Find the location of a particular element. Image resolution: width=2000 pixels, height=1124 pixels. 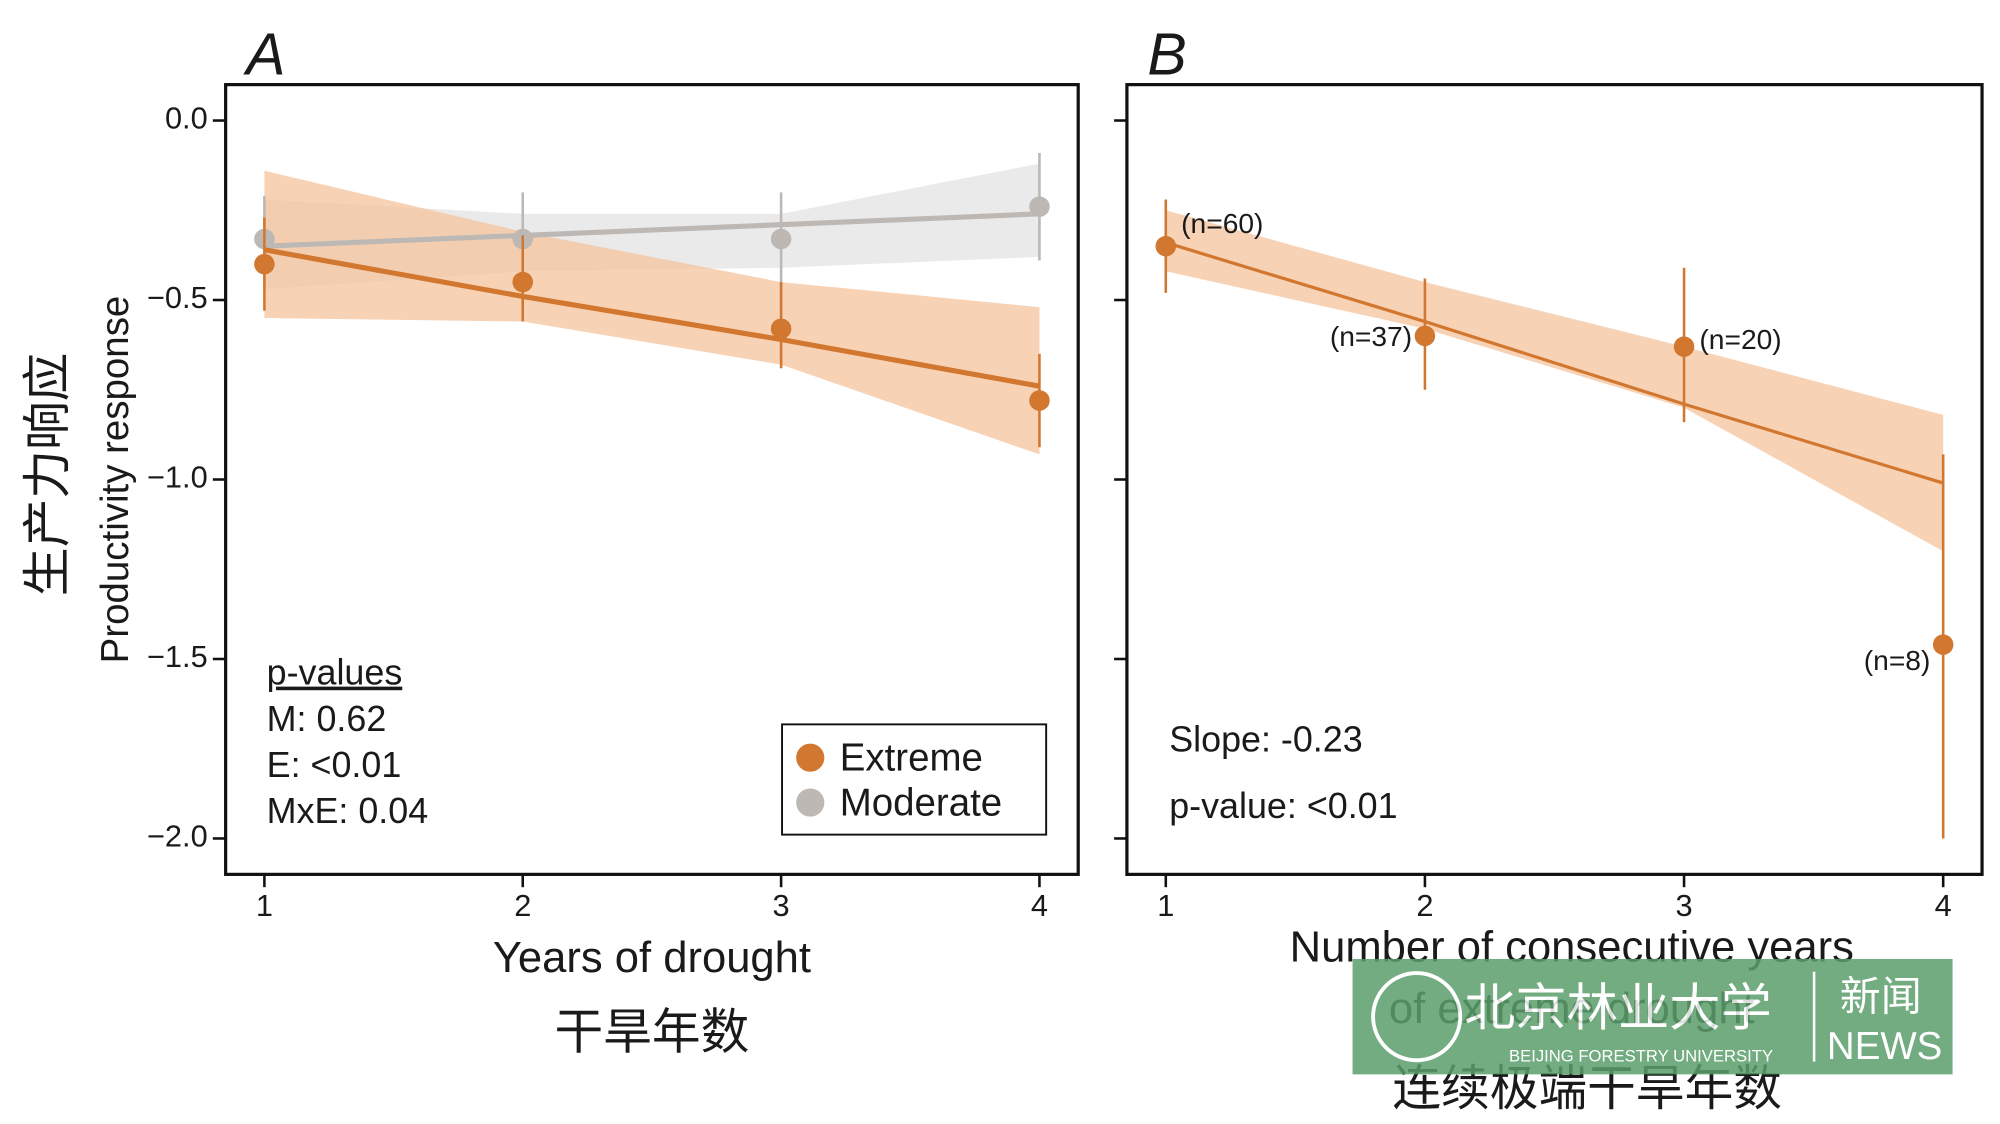

point-label: (n=8) is located at coordinates (1897, 660).